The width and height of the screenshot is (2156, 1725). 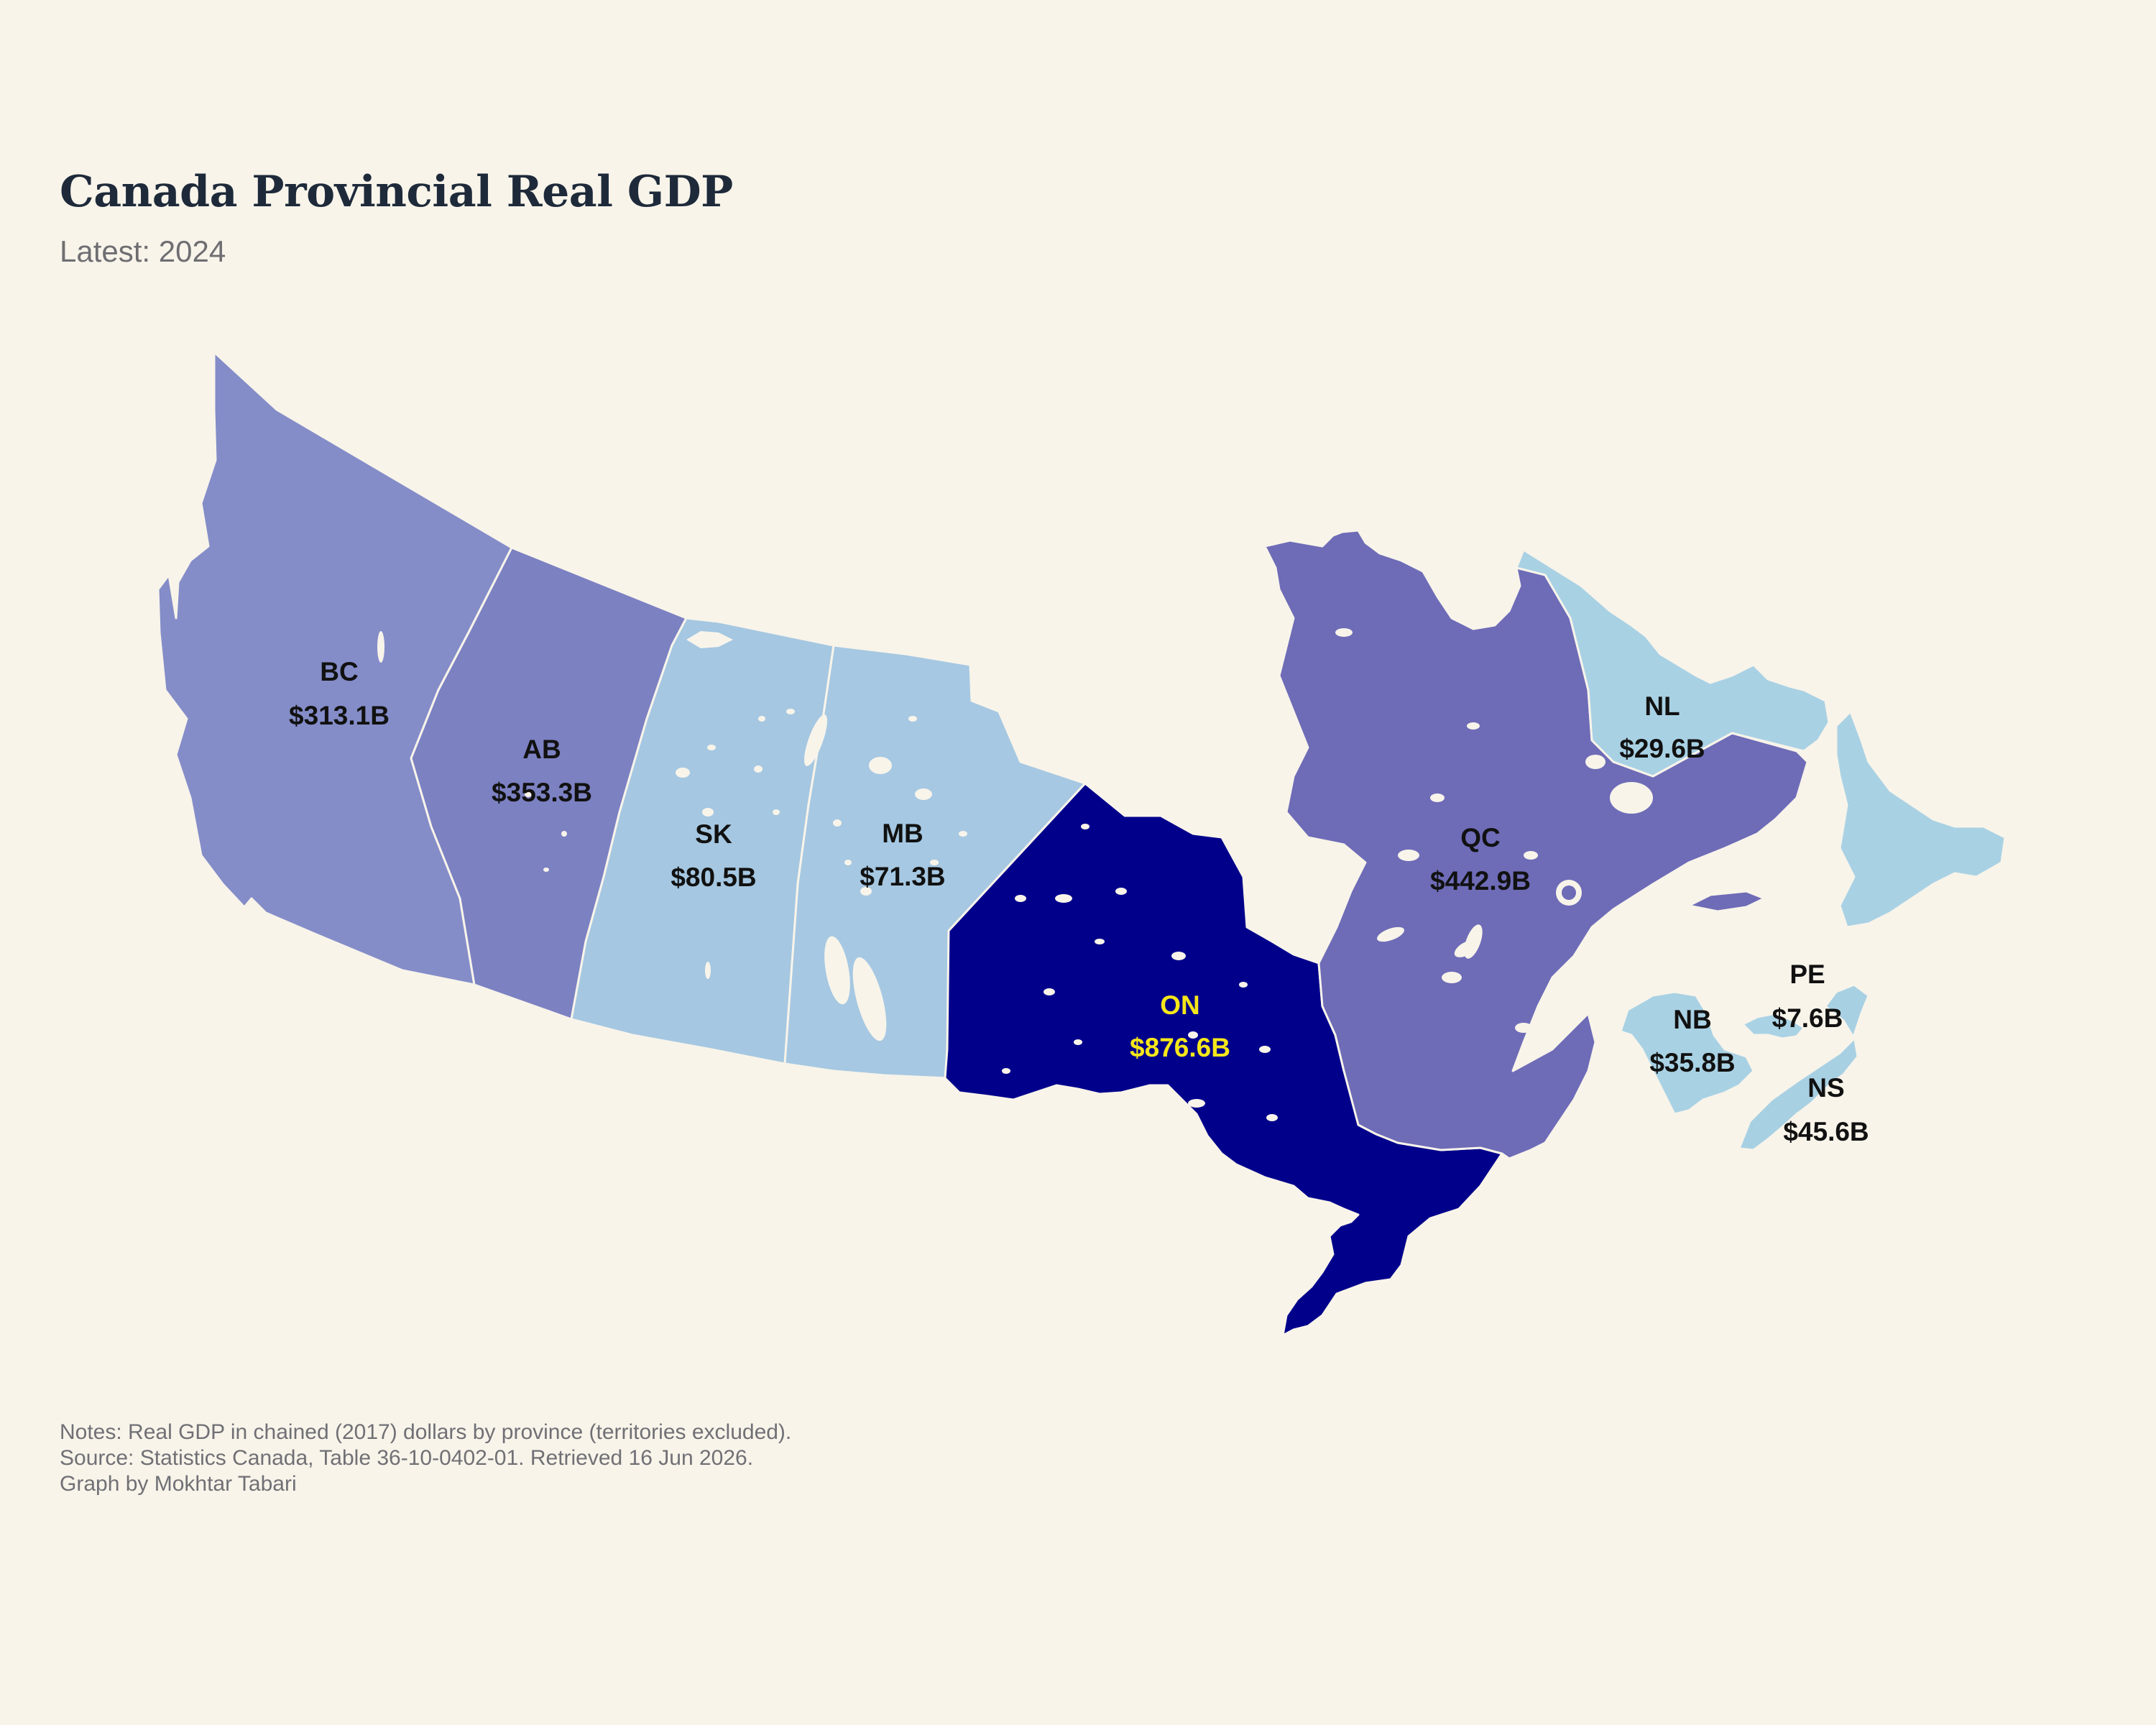 What do you see at coordinates (339, 715) in the screenshot?
I see `label-bc-value: $313.1B` at bounding box center [339, 715].